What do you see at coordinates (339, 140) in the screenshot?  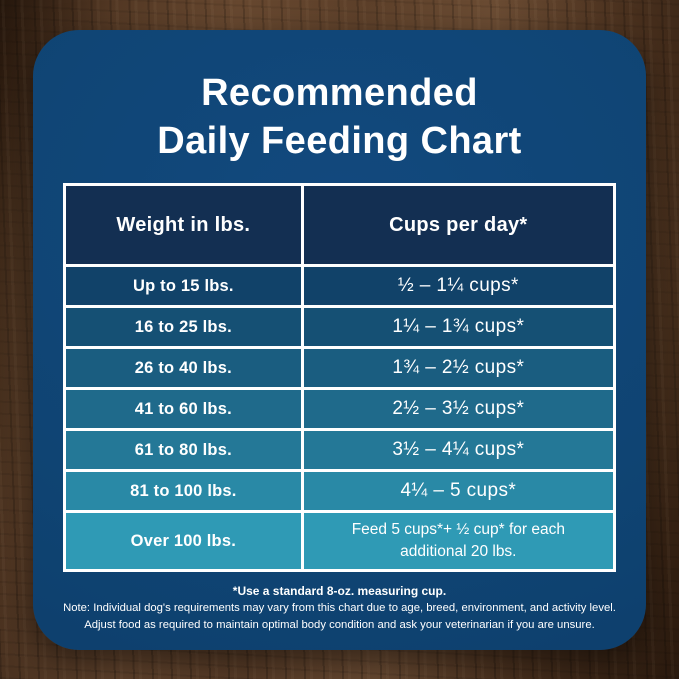 I see `title-line-2: Daily Feeding Chart` at bounding box center [339, 140].